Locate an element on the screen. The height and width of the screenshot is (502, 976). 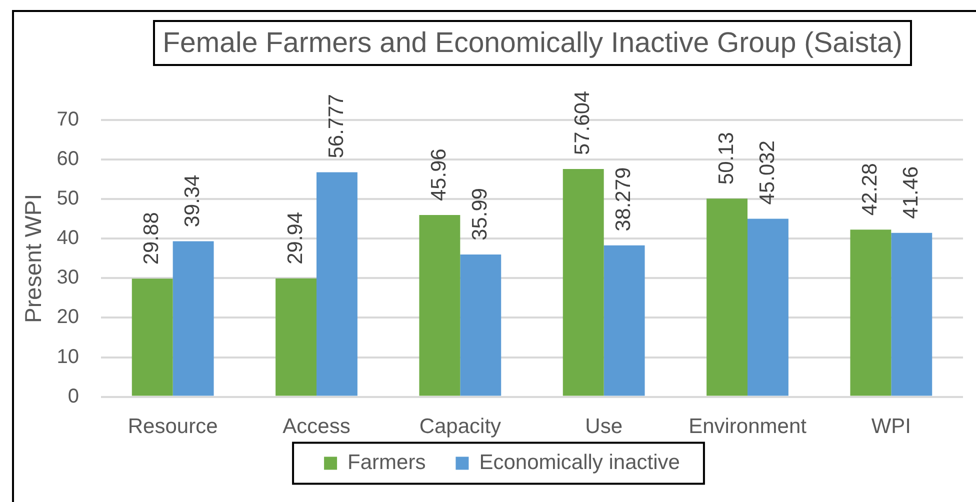
x-tick-label: Resource is located at coordinates (173, 426).